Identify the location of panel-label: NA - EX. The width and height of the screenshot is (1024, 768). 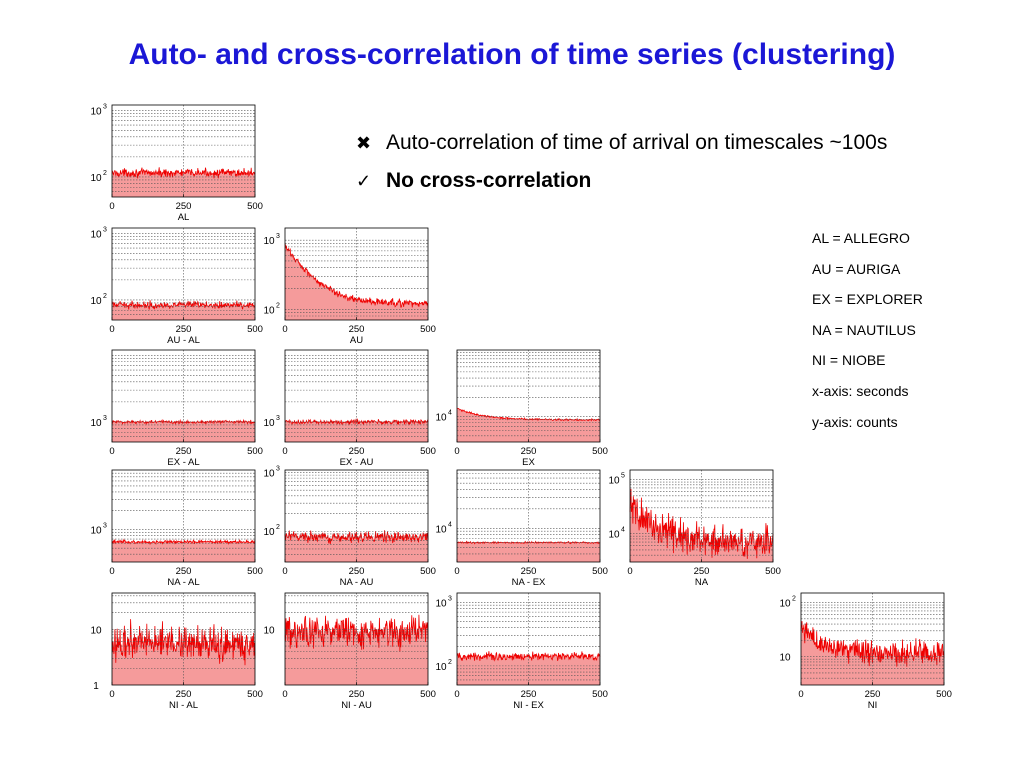
(529, 582).